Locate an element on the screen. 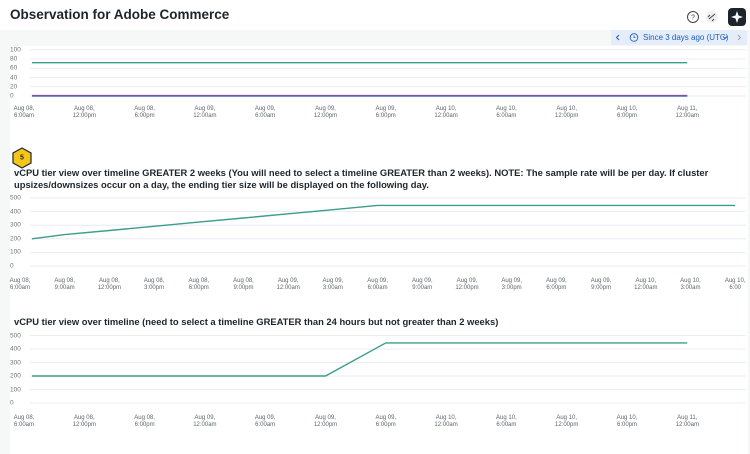  y-tick-label: 20 is located at coordinates (14, 87).